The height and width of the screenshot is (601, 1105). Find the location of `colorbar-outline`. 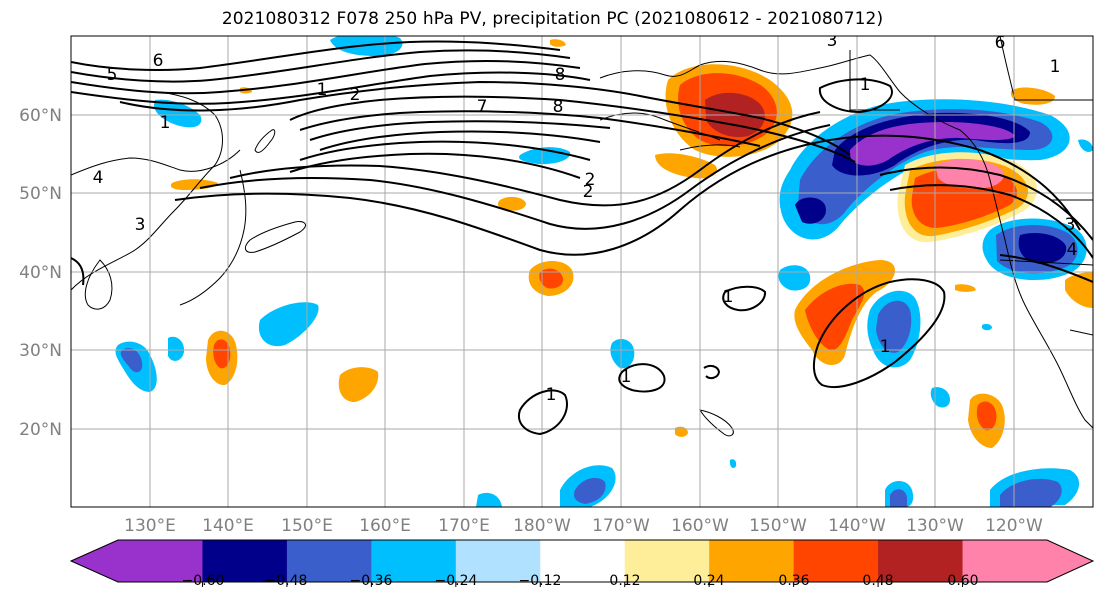

colorbar-outline is located at coordinates (582, 561).